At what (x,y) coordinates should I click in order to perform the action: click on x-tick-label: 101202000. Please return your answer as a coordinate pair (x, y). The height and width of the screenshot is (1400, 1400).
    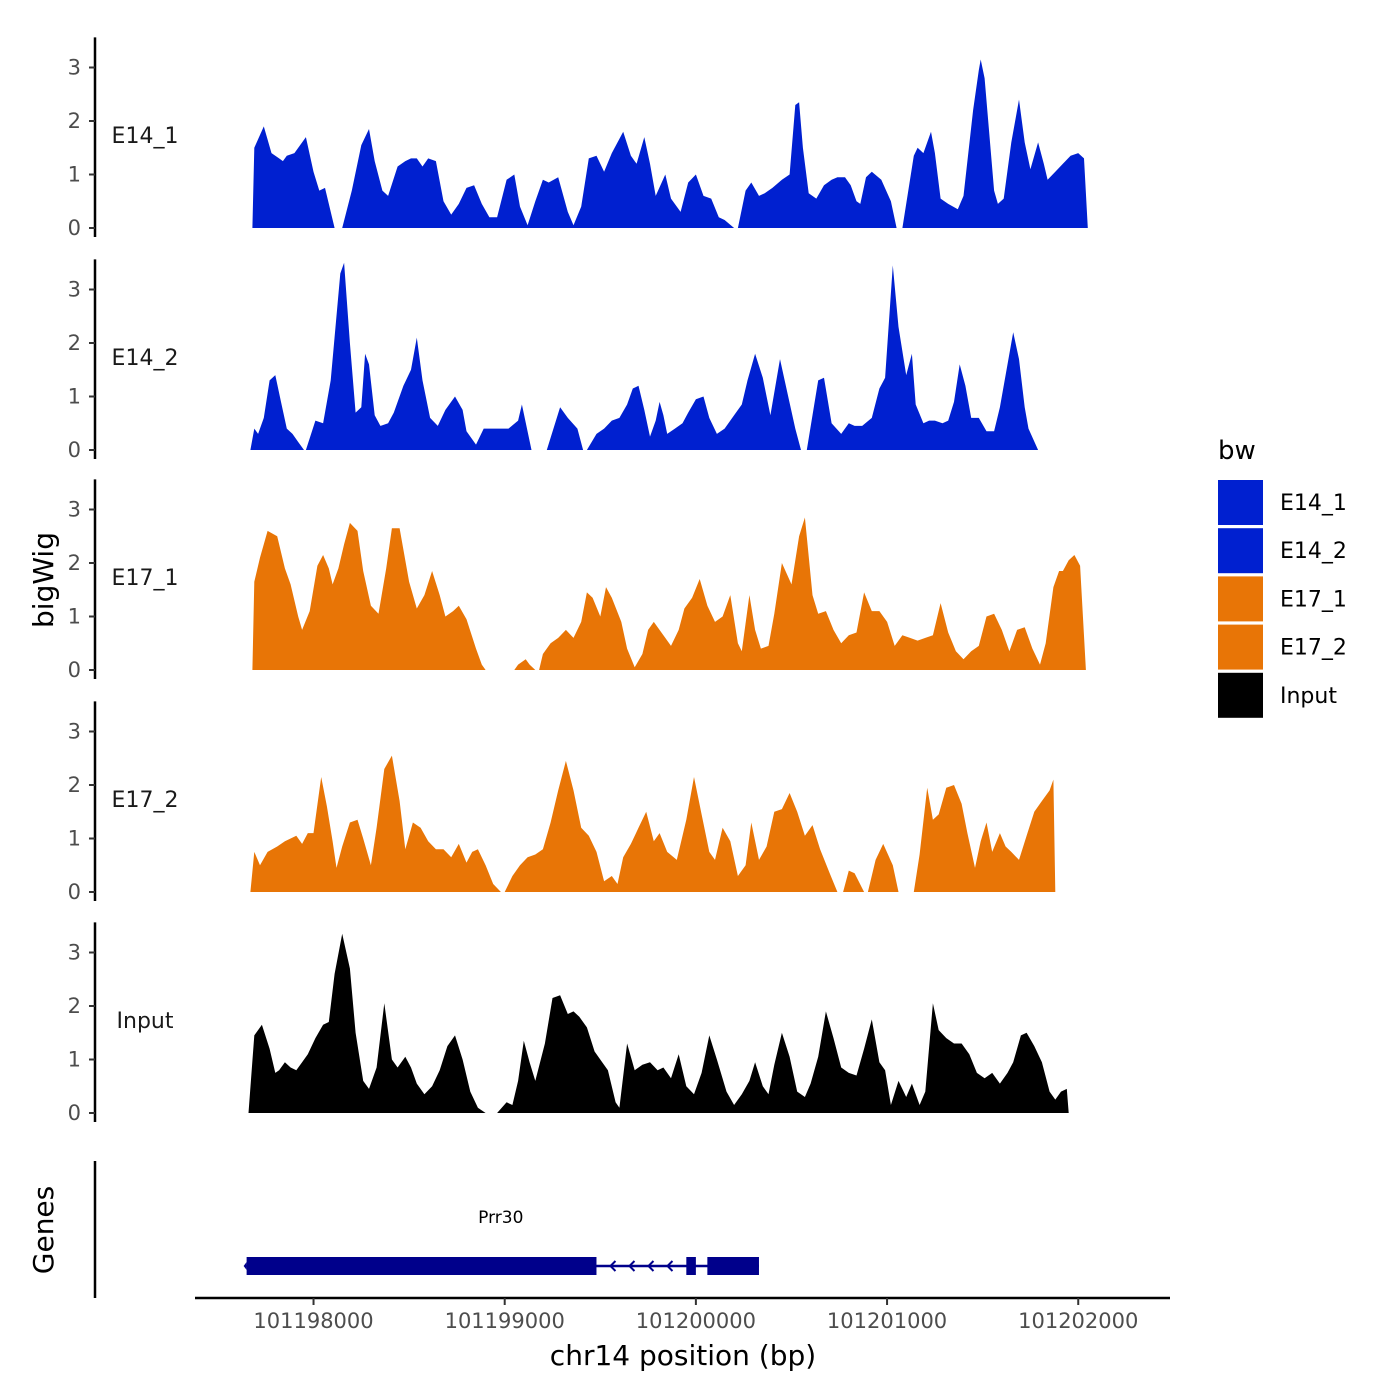
    Looking at the image, I should click on (1078, 1321).